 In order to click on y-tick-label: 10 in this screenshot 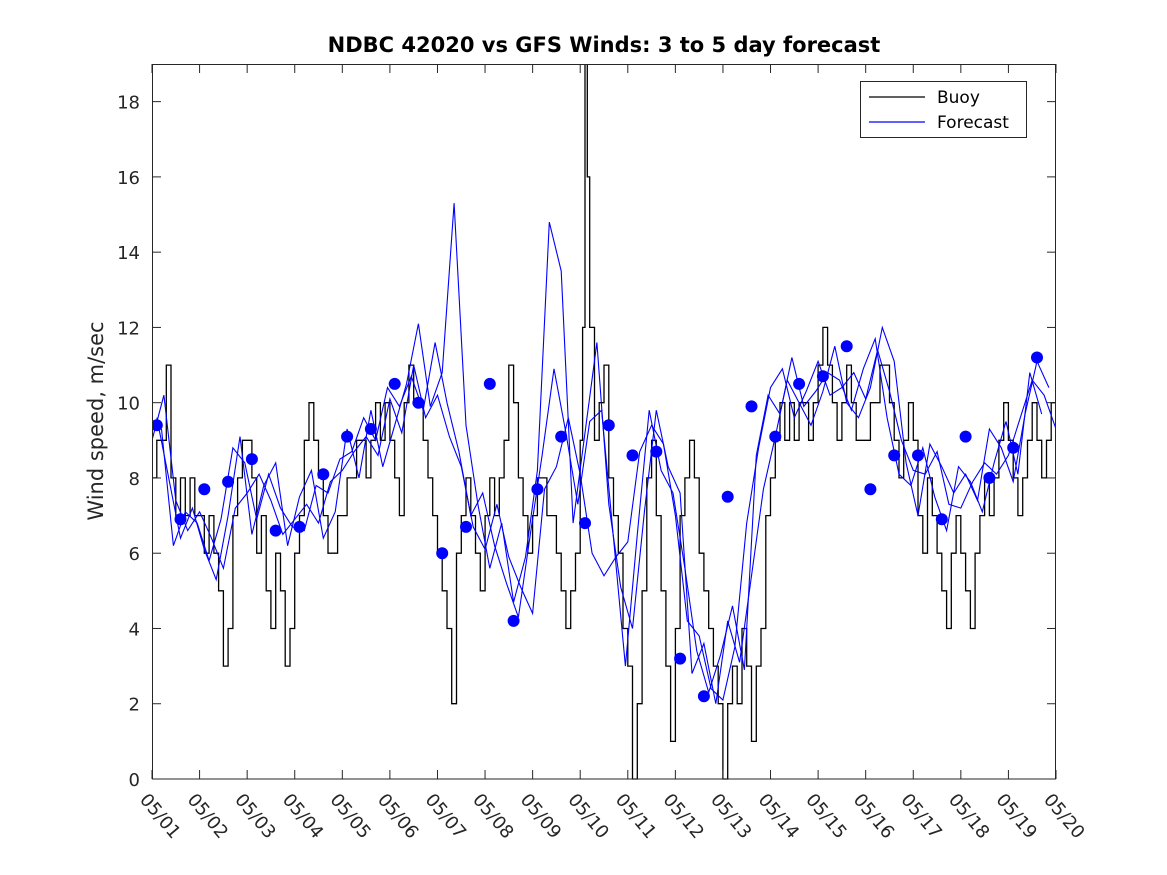, I will do `click(128, 404)`.